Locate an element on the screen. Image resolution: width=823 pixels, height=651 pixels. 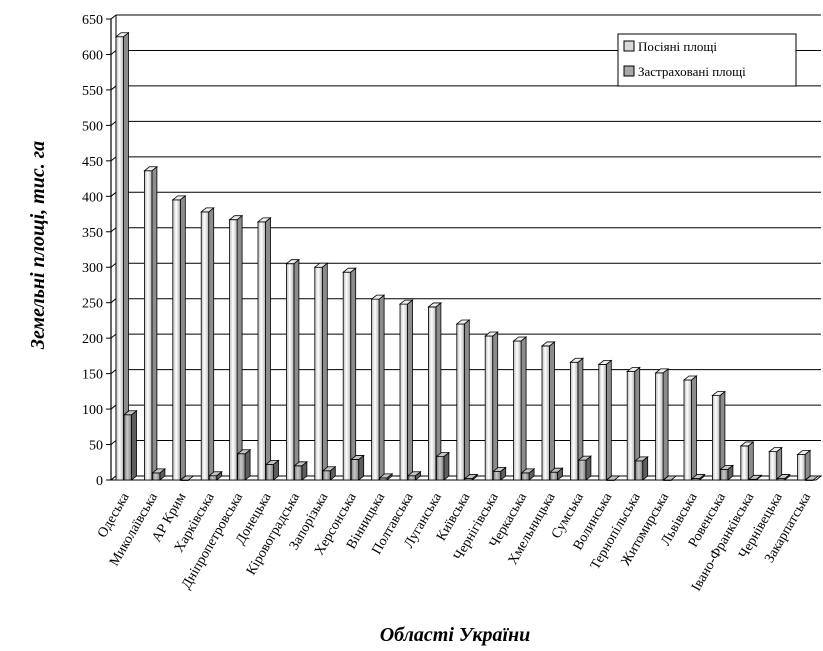
y-tick-label: 450 is located at coordinates (92, 162).